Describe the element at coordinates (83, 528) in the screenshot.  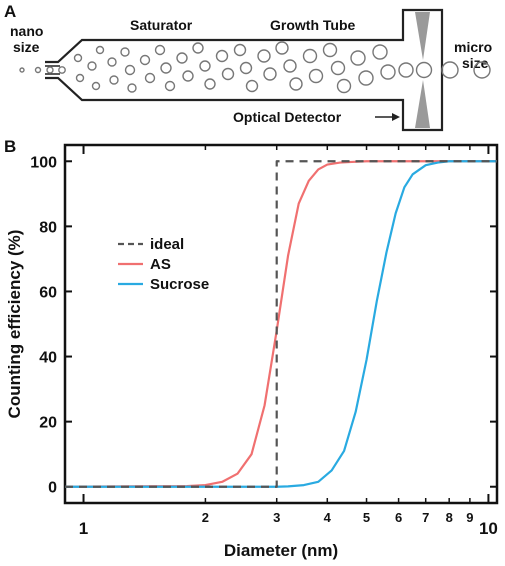
I see `x-tick-label-1: 1` at that location.